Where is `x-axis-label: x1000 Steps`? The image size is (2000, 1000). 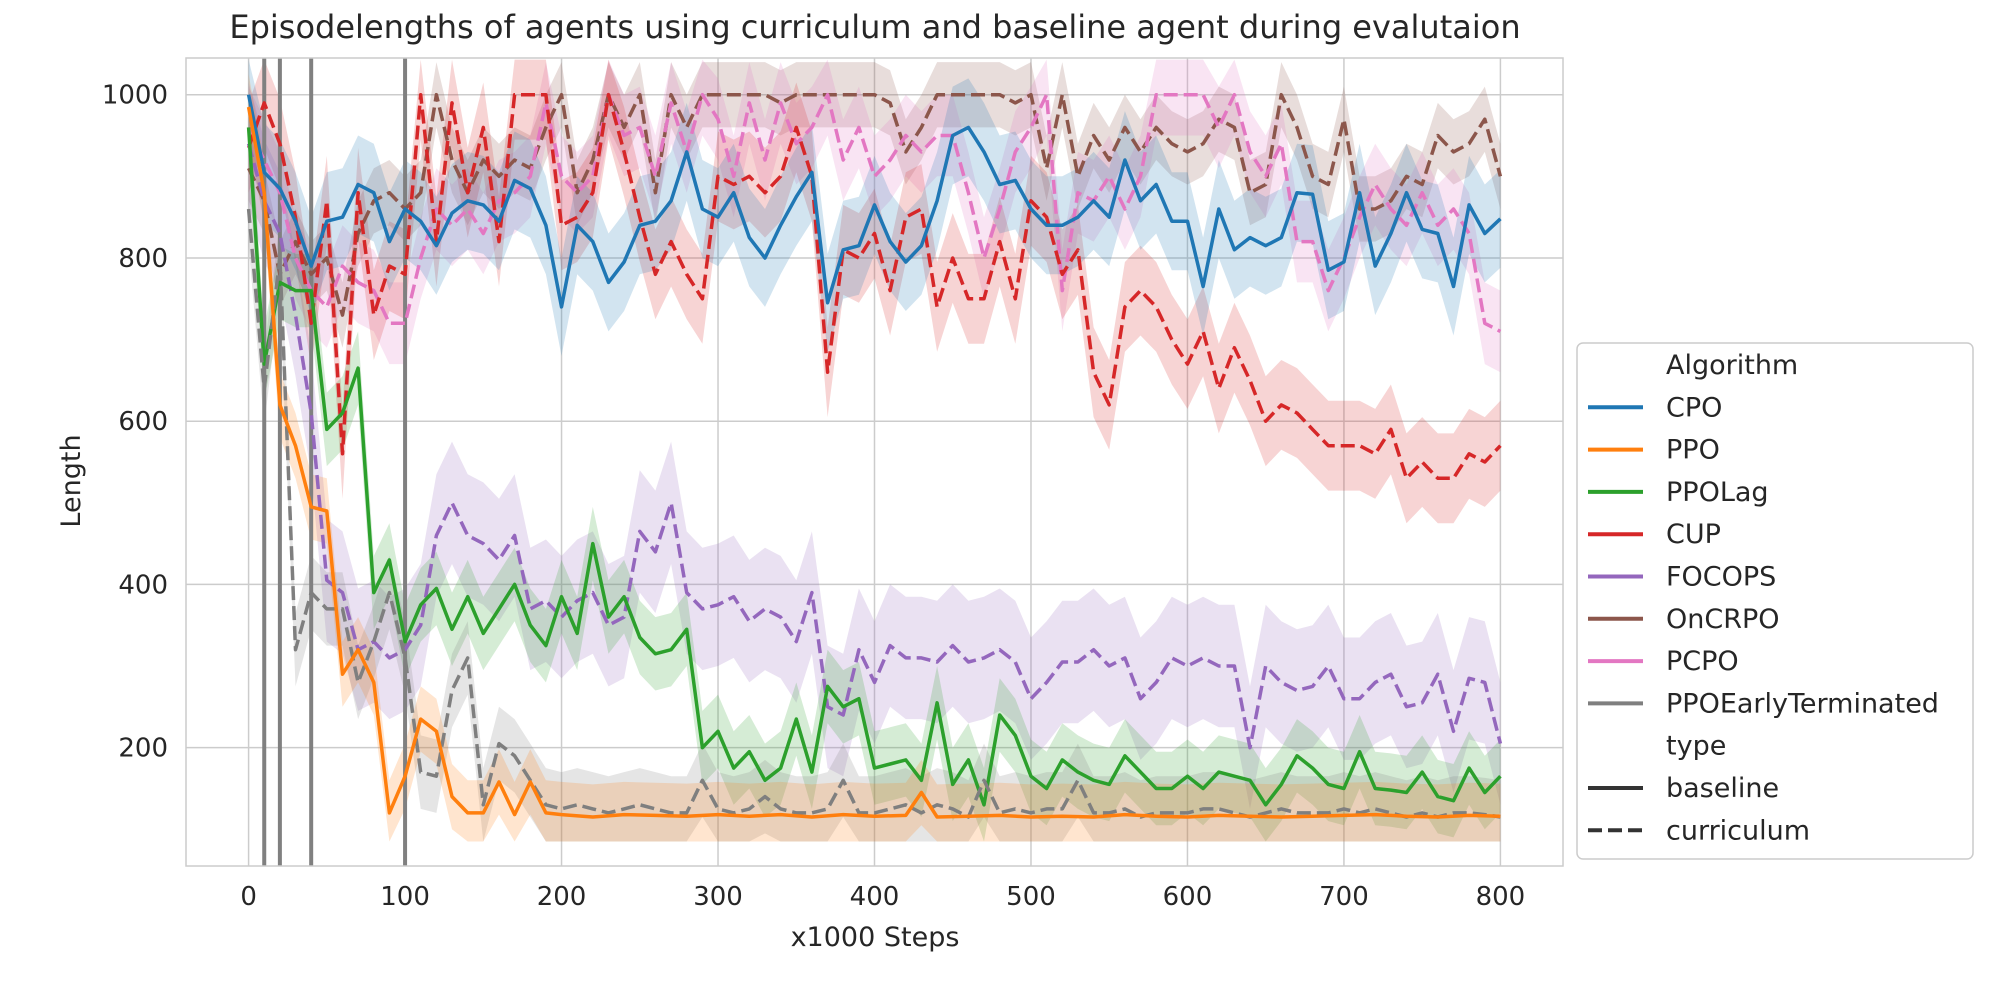 x-axis-label: x1000 Steps is located at coordinates (875, 937).